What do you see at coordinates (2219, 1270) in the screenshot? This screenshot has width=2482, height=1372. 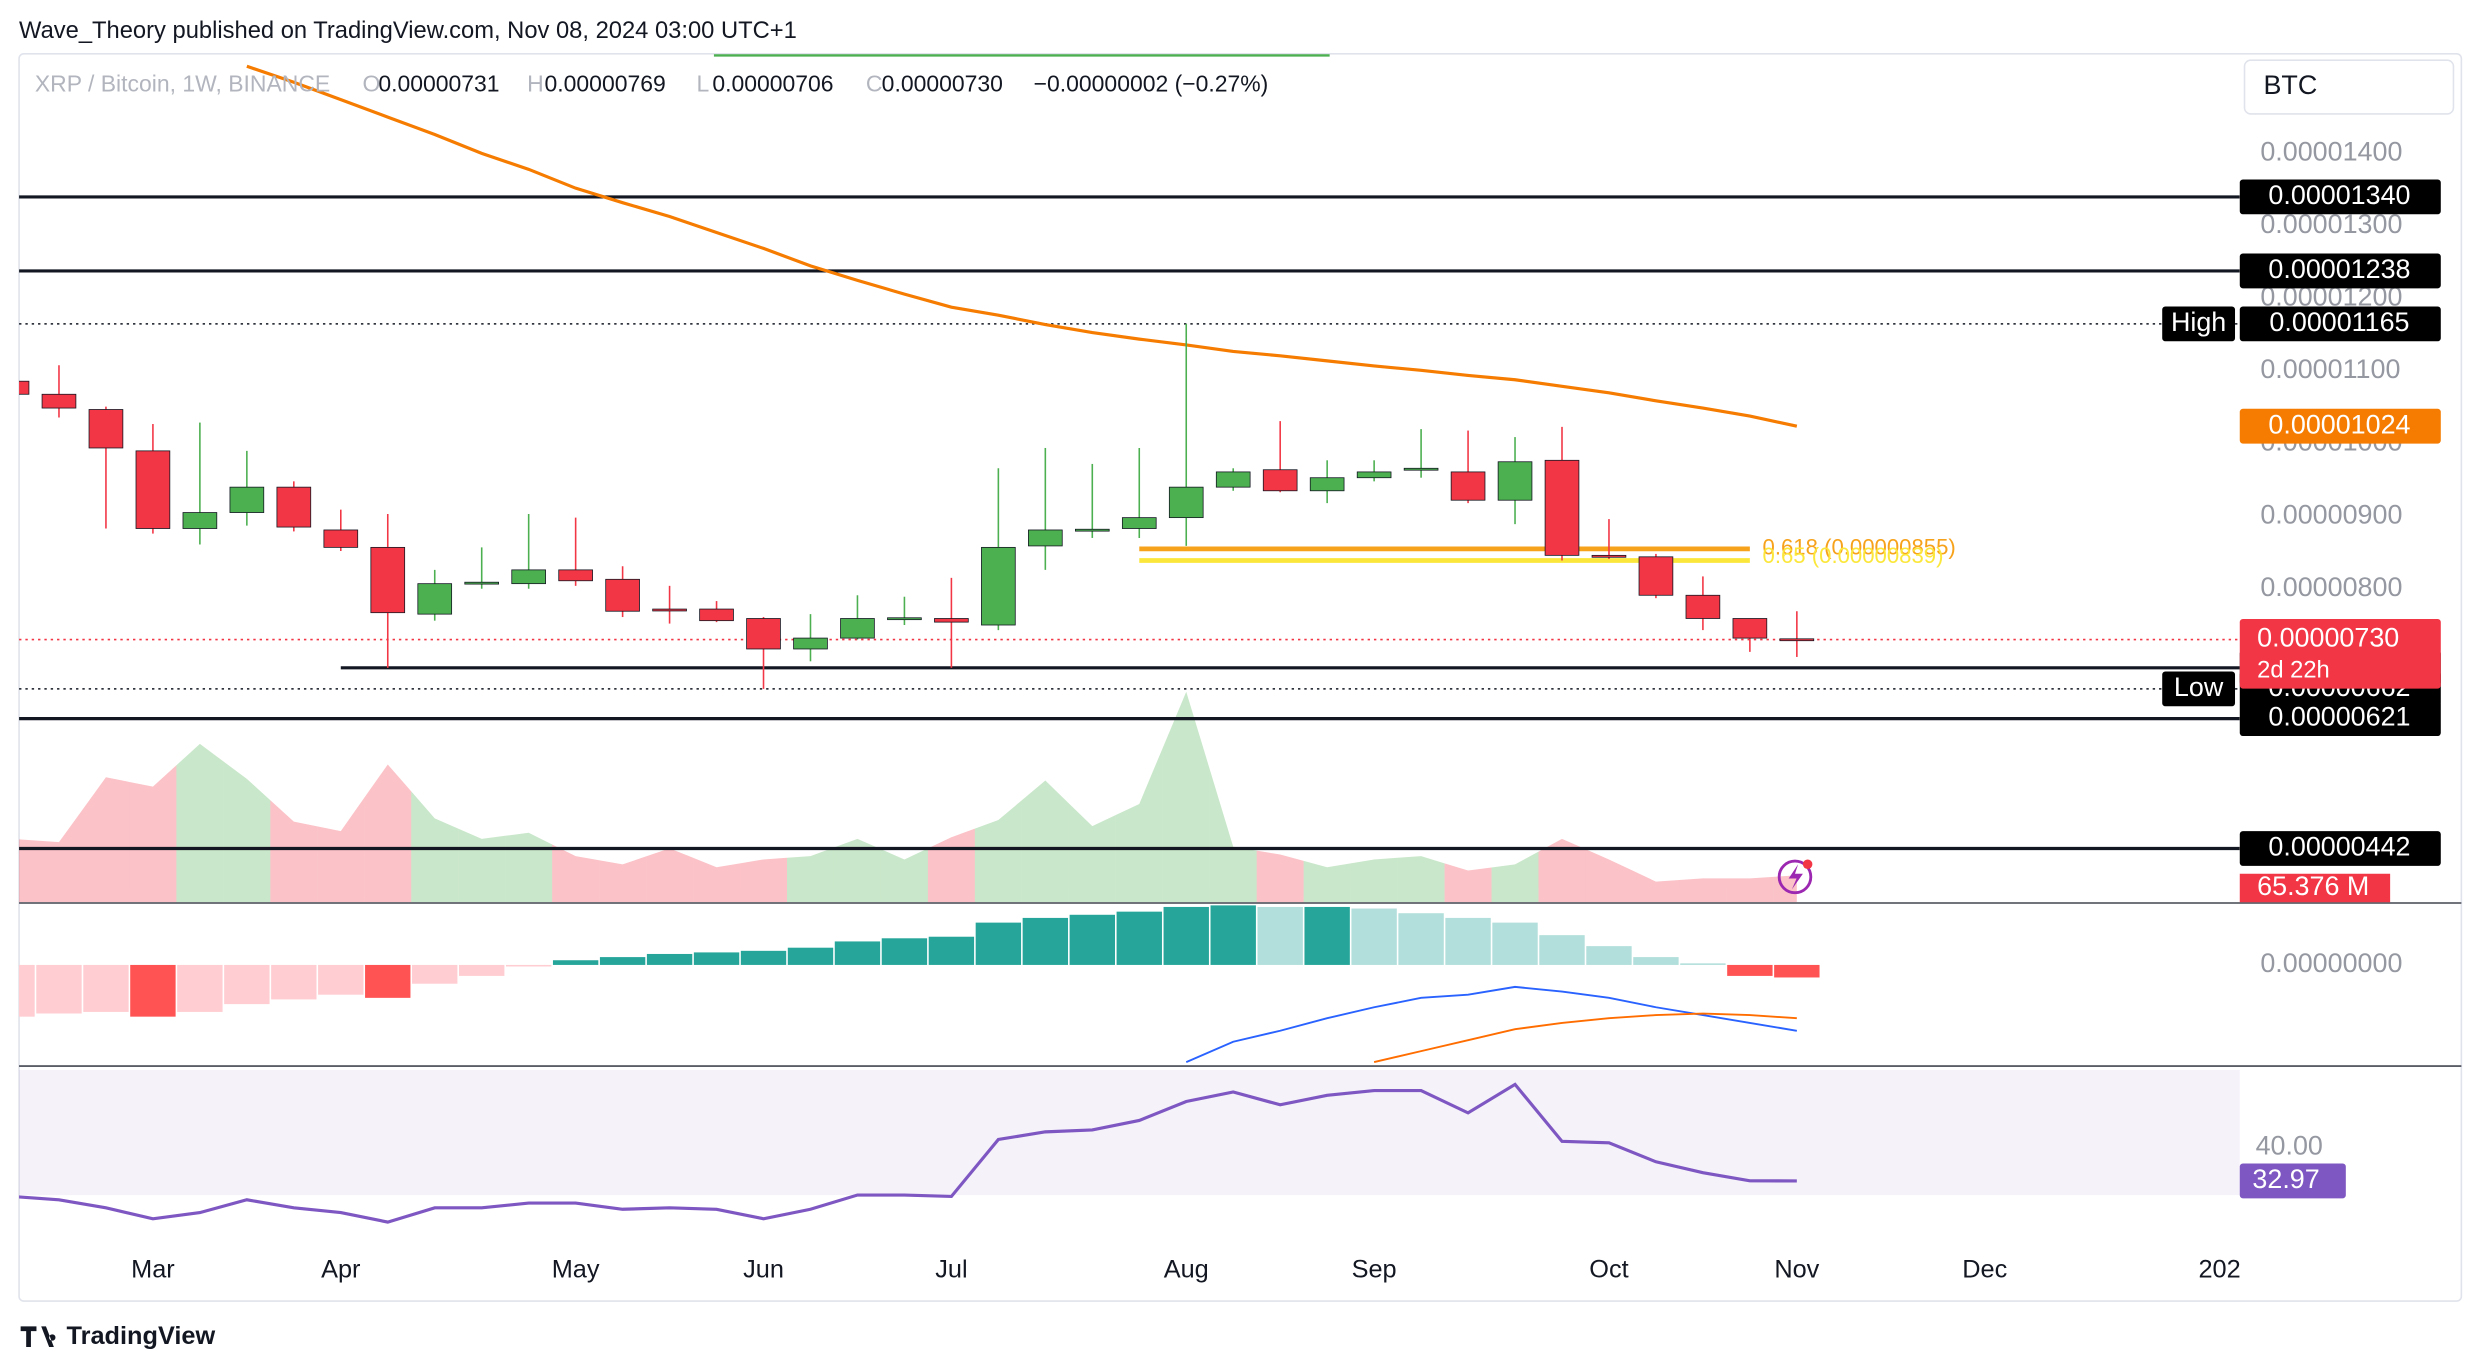 I see `x-tick-label: 202` at bounding box center [2219, 1270].